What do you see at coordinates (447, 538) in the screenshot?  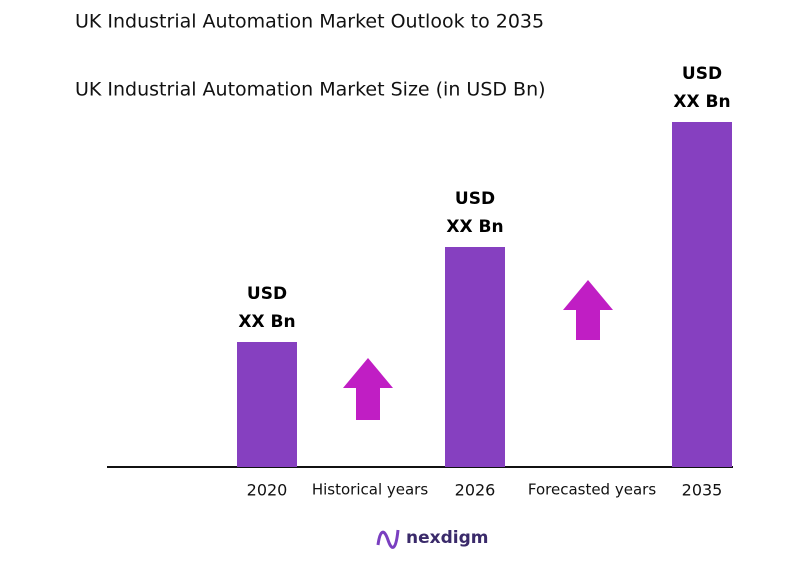 I see `logo-text: nexdigm` at bounding box center [447, 538].